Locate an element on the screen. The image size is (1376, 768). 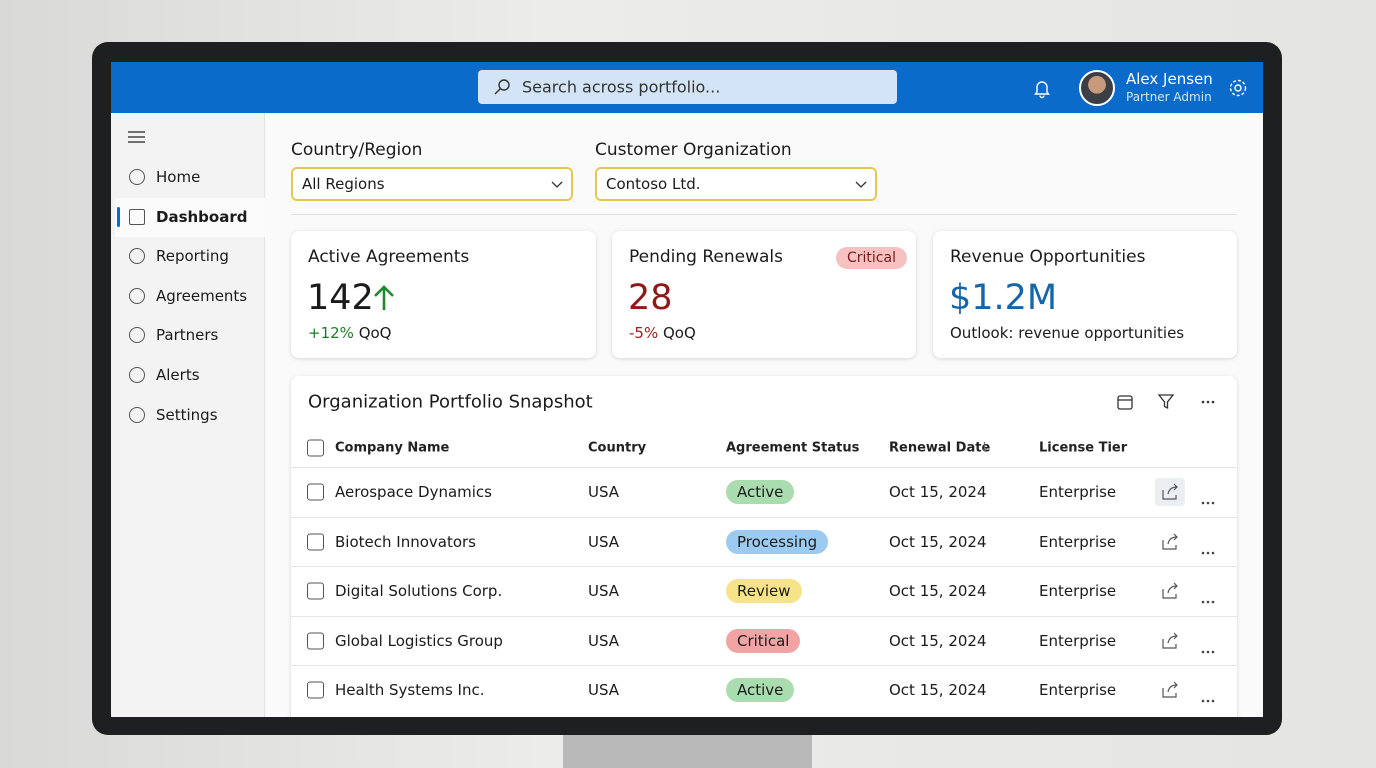
organization-dropdown: Contoso Ltd. is located at coordinates (736, 184).